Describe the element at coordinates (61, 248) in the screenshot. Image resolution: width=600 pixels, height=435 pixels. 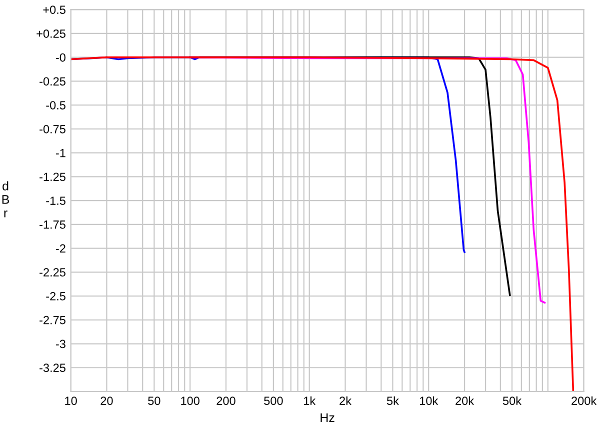
I see `y-tick-label: -2` at that location.